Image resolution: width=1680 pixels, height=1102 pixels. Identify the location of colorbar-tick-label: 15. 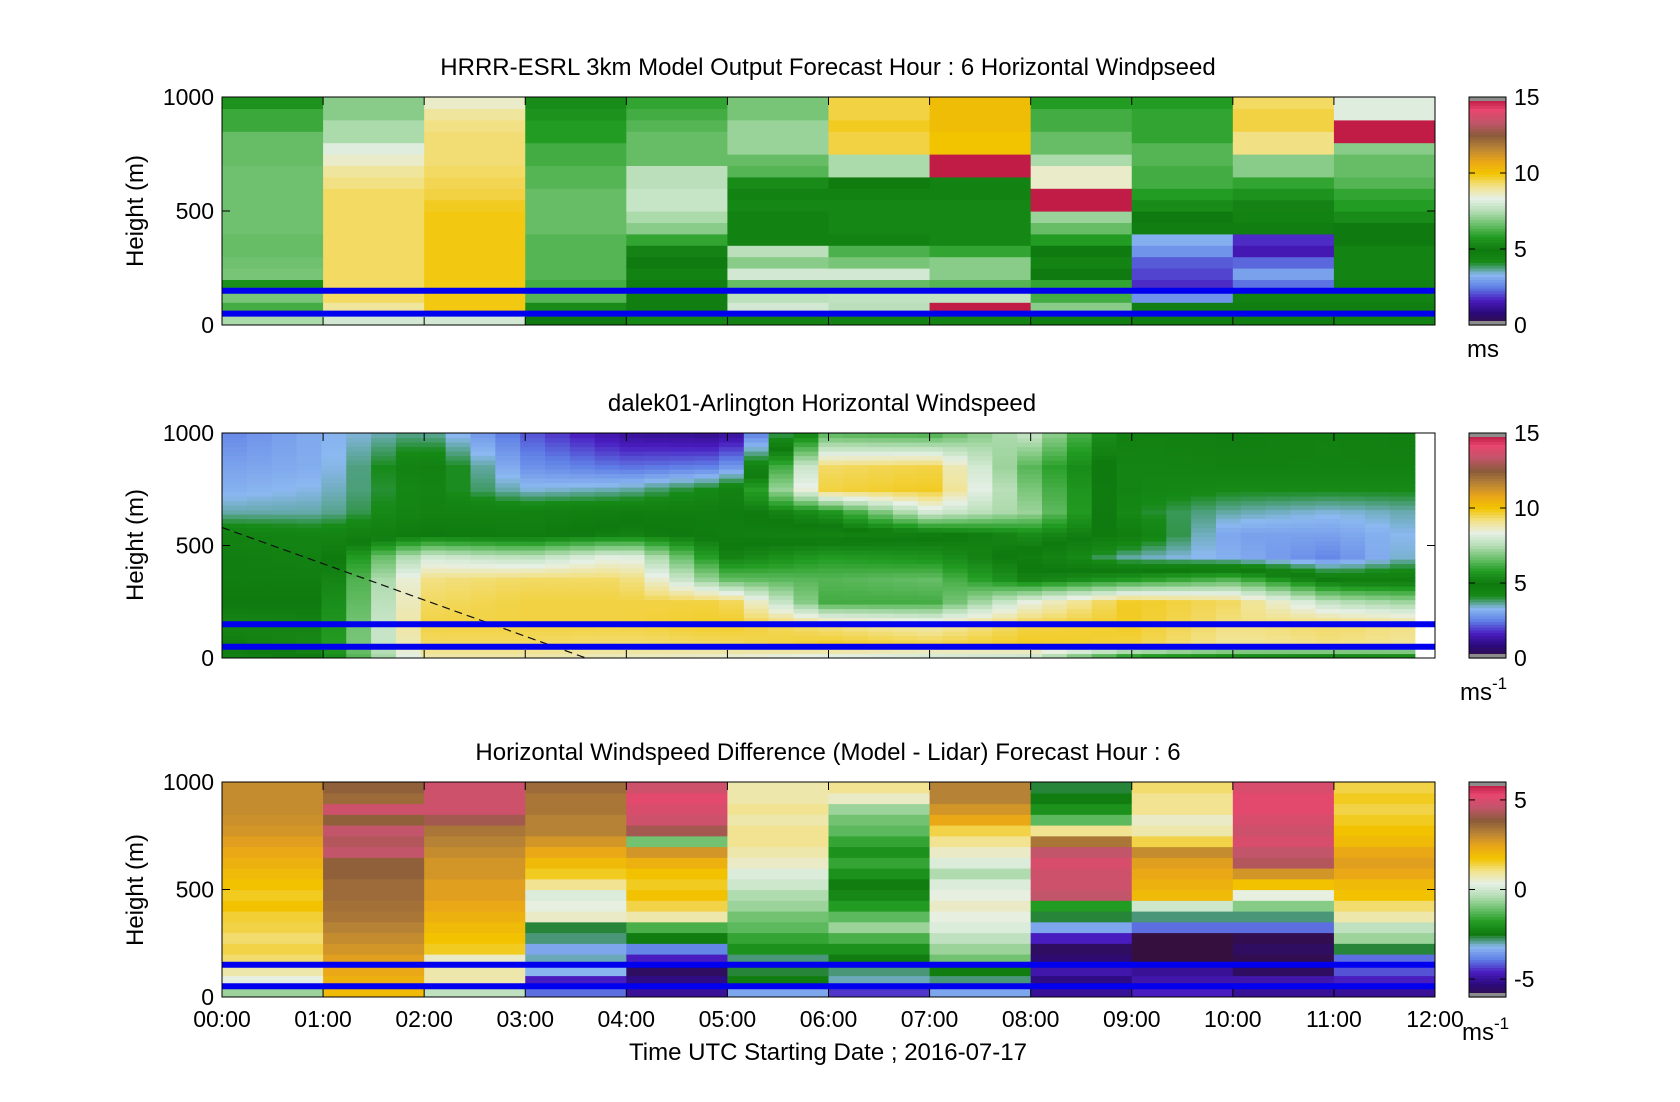
(1527, 433).